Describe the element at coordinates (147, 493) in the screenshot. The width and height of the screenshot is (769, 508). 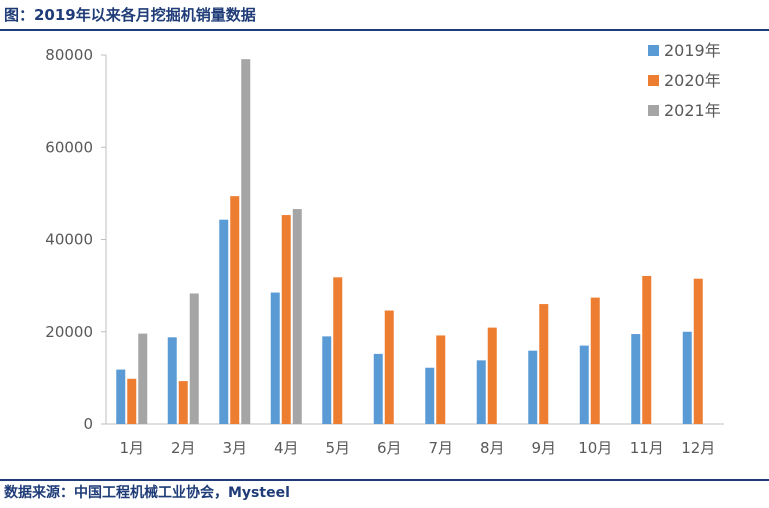
I see `source-note: 数据来源：中国工程机械工业协会，Mysteel` at that location.